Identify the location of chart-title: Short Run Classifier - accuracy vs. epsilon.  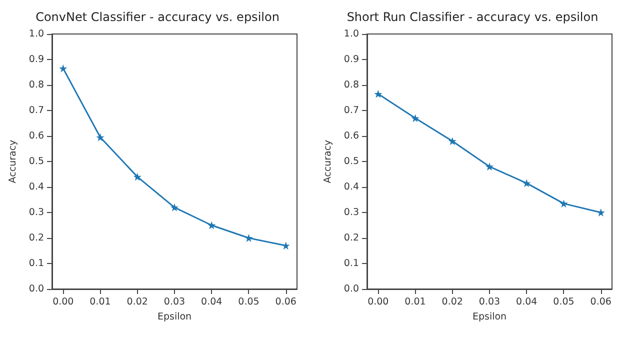
(472, 17).